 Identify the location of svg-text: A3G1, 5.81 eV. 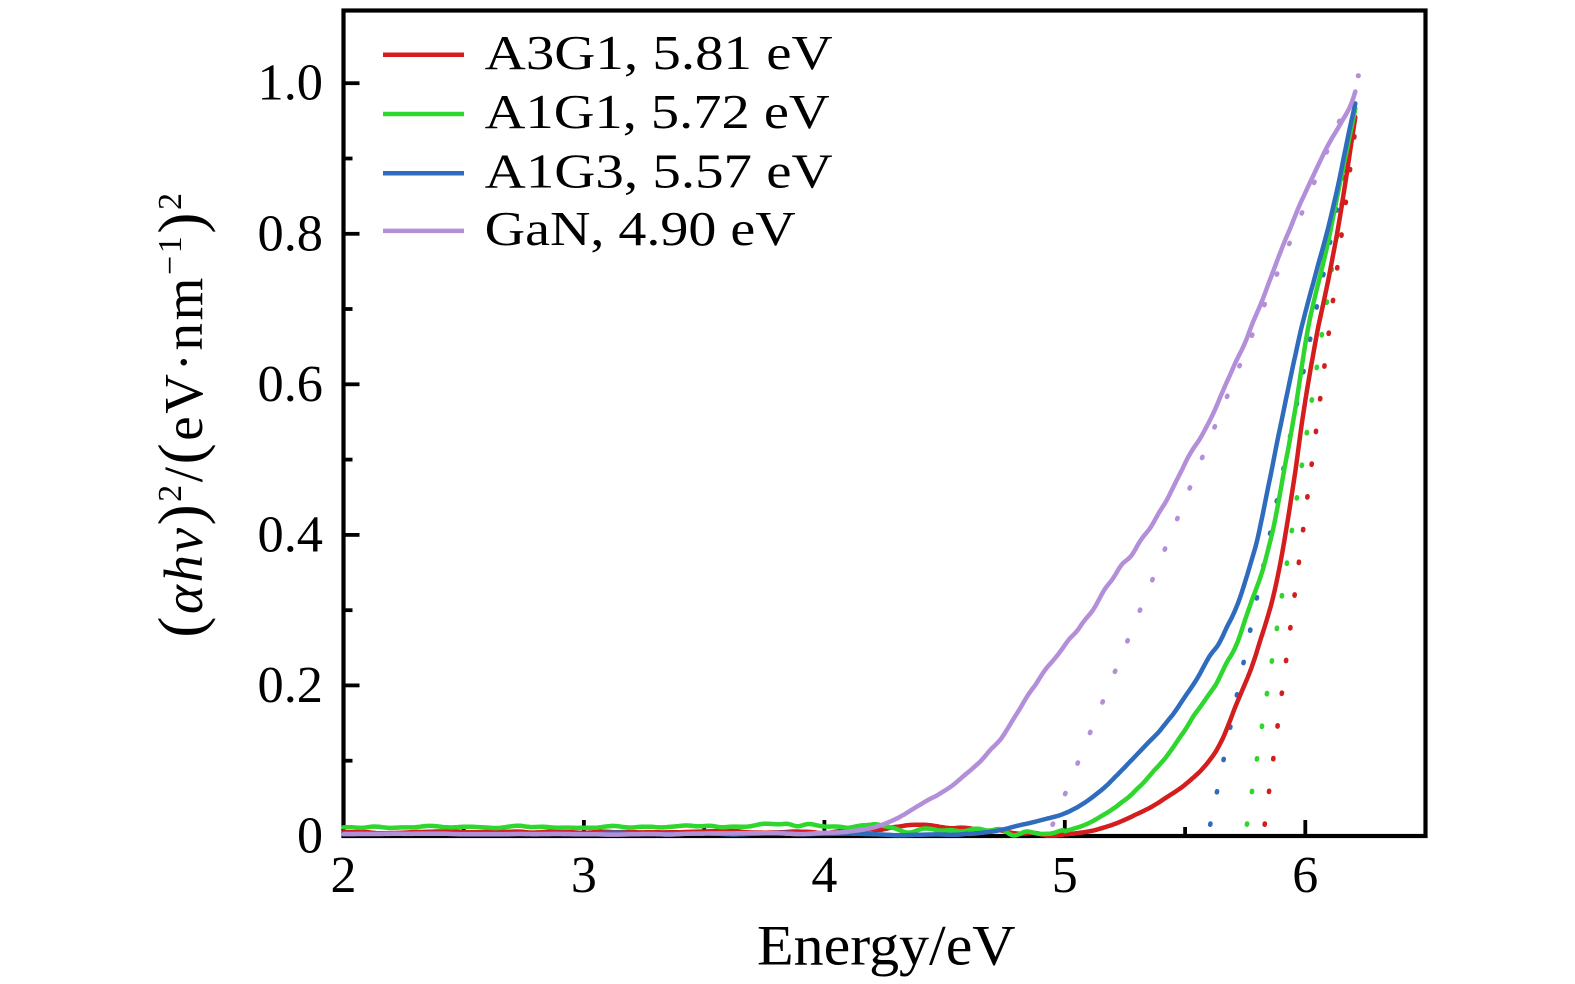
(659, 52).